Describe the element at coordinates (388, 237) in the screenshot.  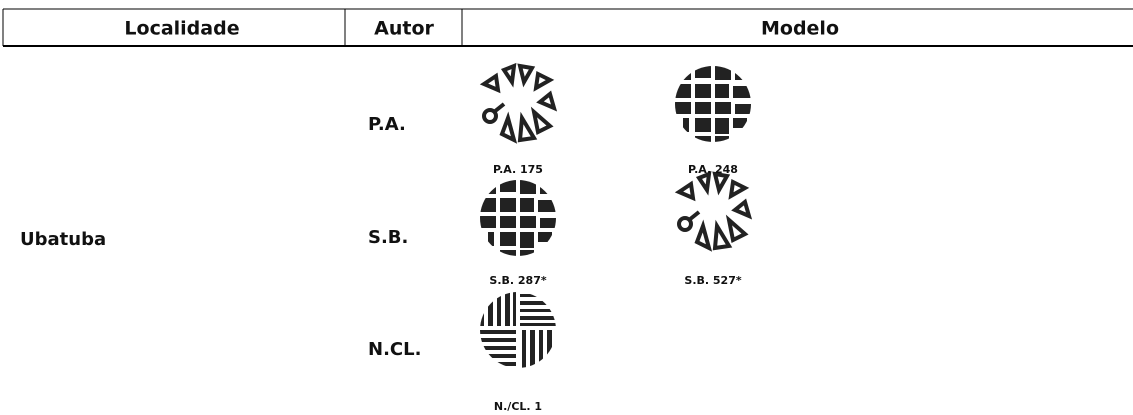
I see `author: S.B.` at that location.